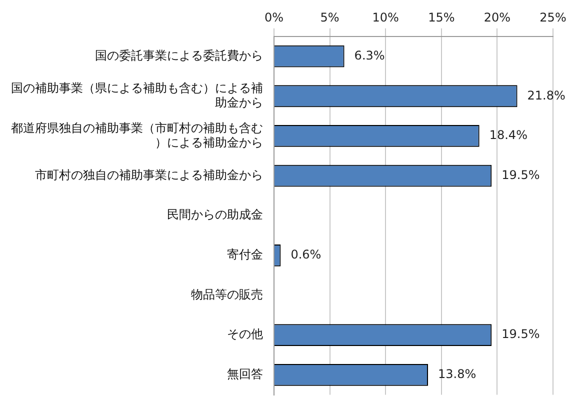  What do you see at coordinates (274, 17) in the screenshot?
I see `x-tick-label: 0%` at bounding box center [274, 17].